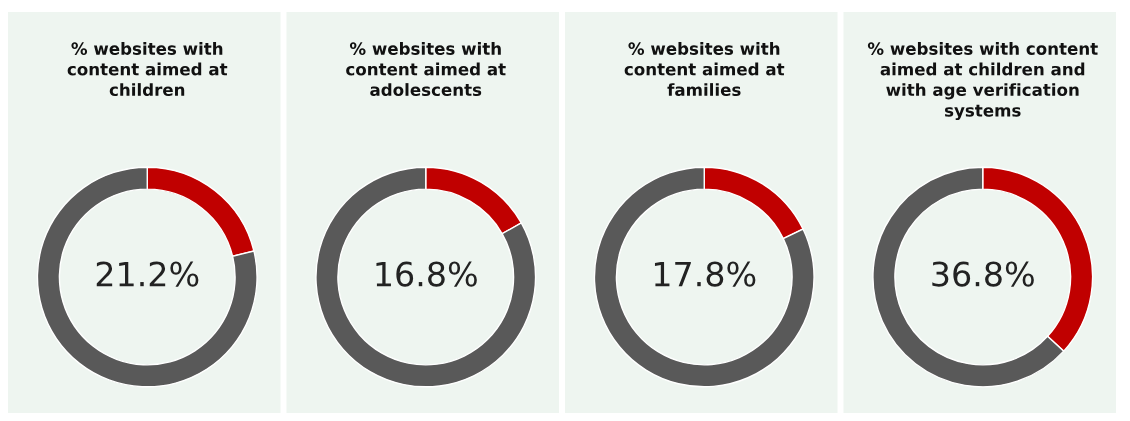  Describe the element at coordinates (147, 274) in the screenshot. I see `data-label: 21.2%` at that location.